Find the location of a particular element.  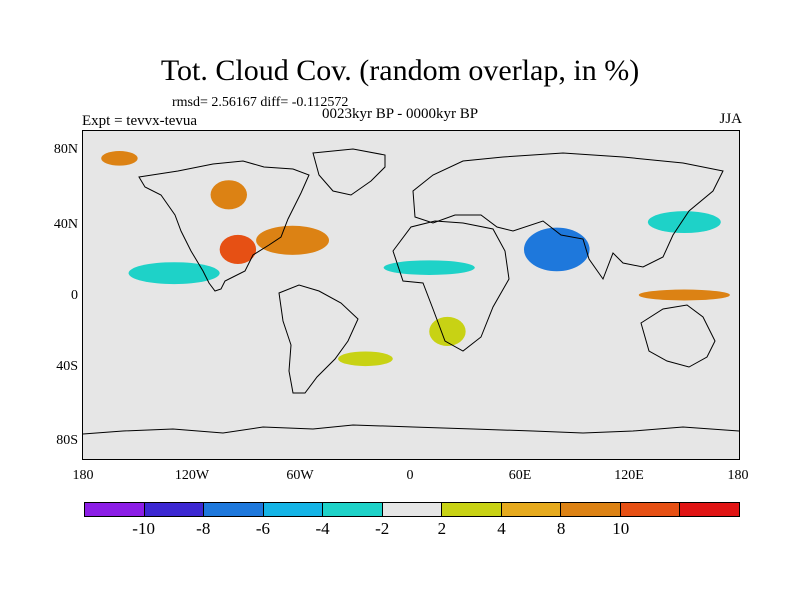

colorbar-label-8: 10 is located at coordinates (621, 528).